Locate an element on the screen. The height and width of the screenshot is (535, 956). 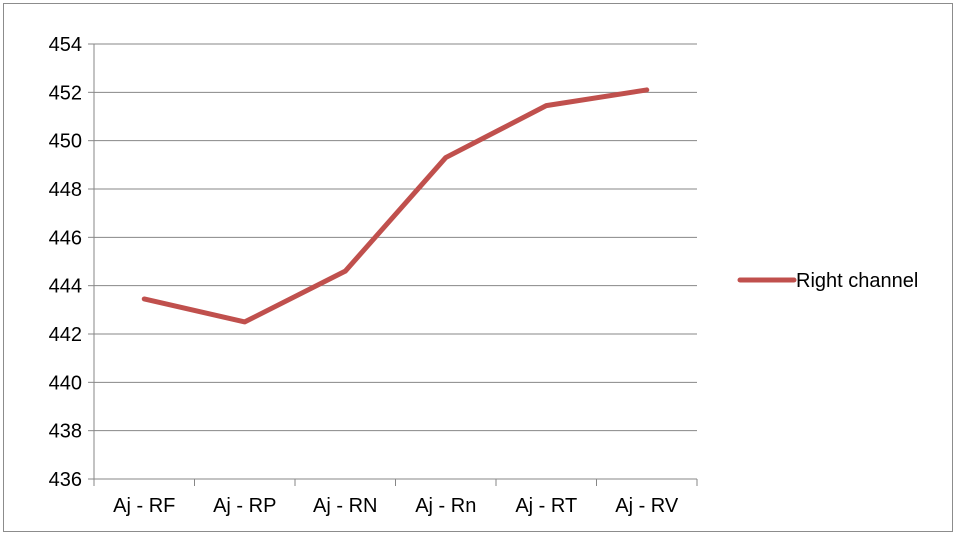
y-tick-label-438: 438 is located at coordinates (65, 432).